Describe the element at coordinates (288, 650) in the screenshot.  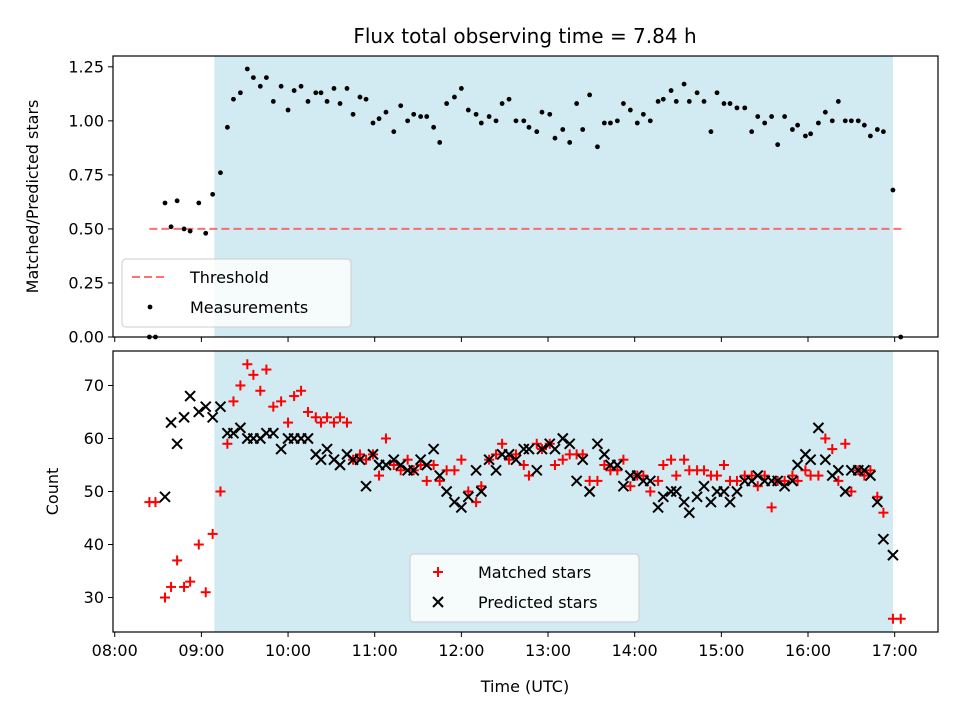
I see `x-tick-label: 10:00` at that location.